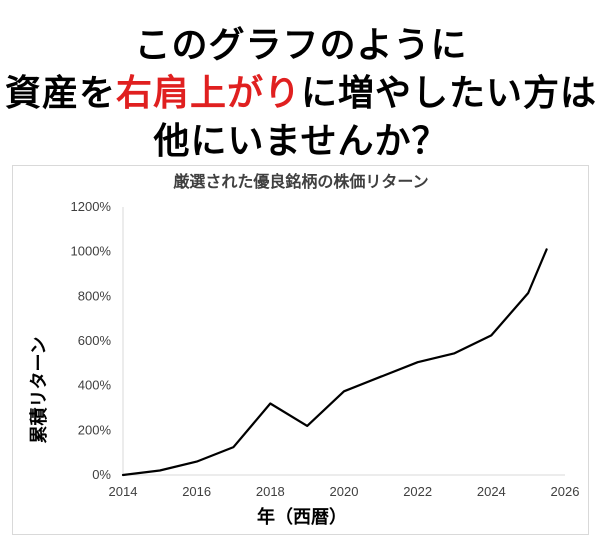 Image resolution: width=602 pixels, height=543 pixels. Describe the element at coordinates (196, 491) in the screenshot. I see `x-tick-label: 2016` at that location.